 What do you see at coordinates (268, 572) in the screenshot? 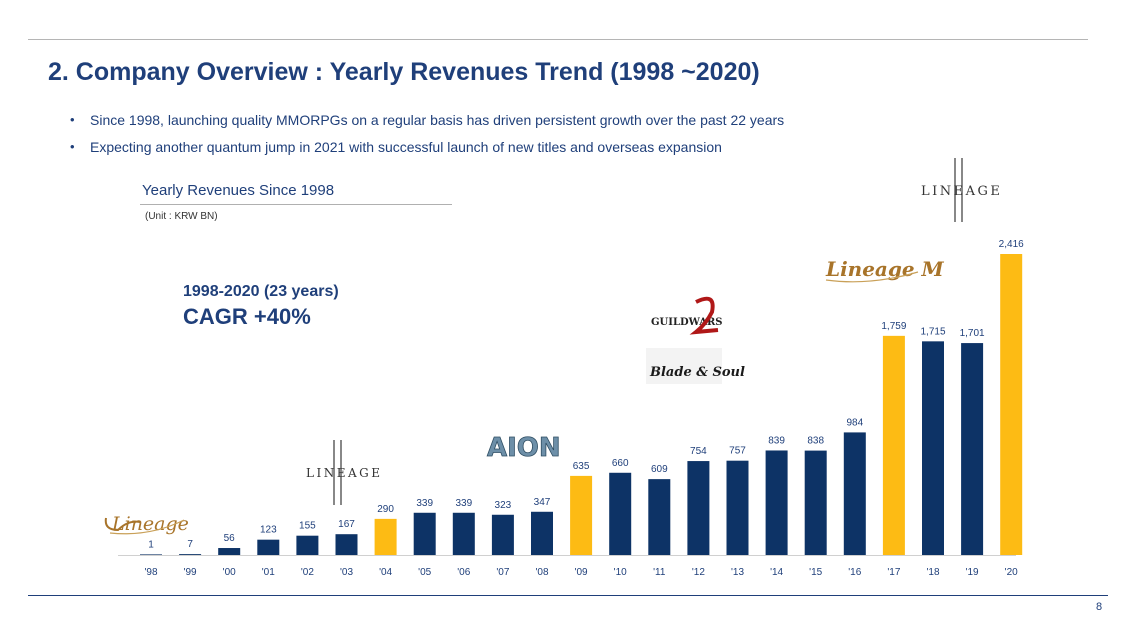
I see `x-tick-label: '01` at bounding box center [268, 572].